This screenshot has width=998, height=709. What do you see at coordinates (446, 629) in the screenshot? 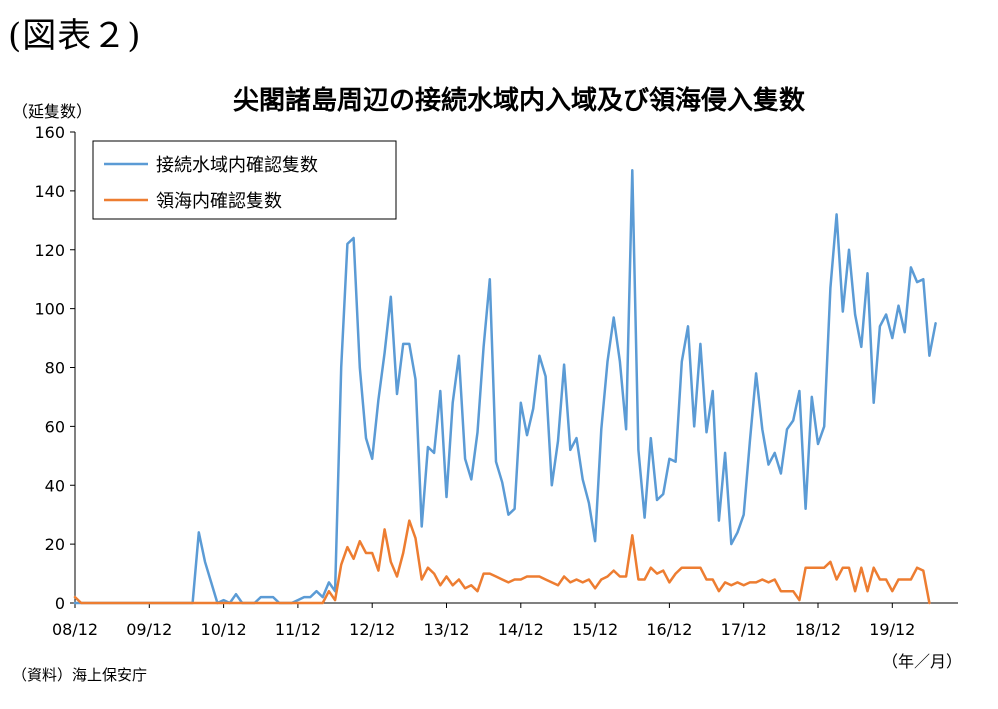
I see `x-tick-label: 13/12` at bounding box center [446, 629].